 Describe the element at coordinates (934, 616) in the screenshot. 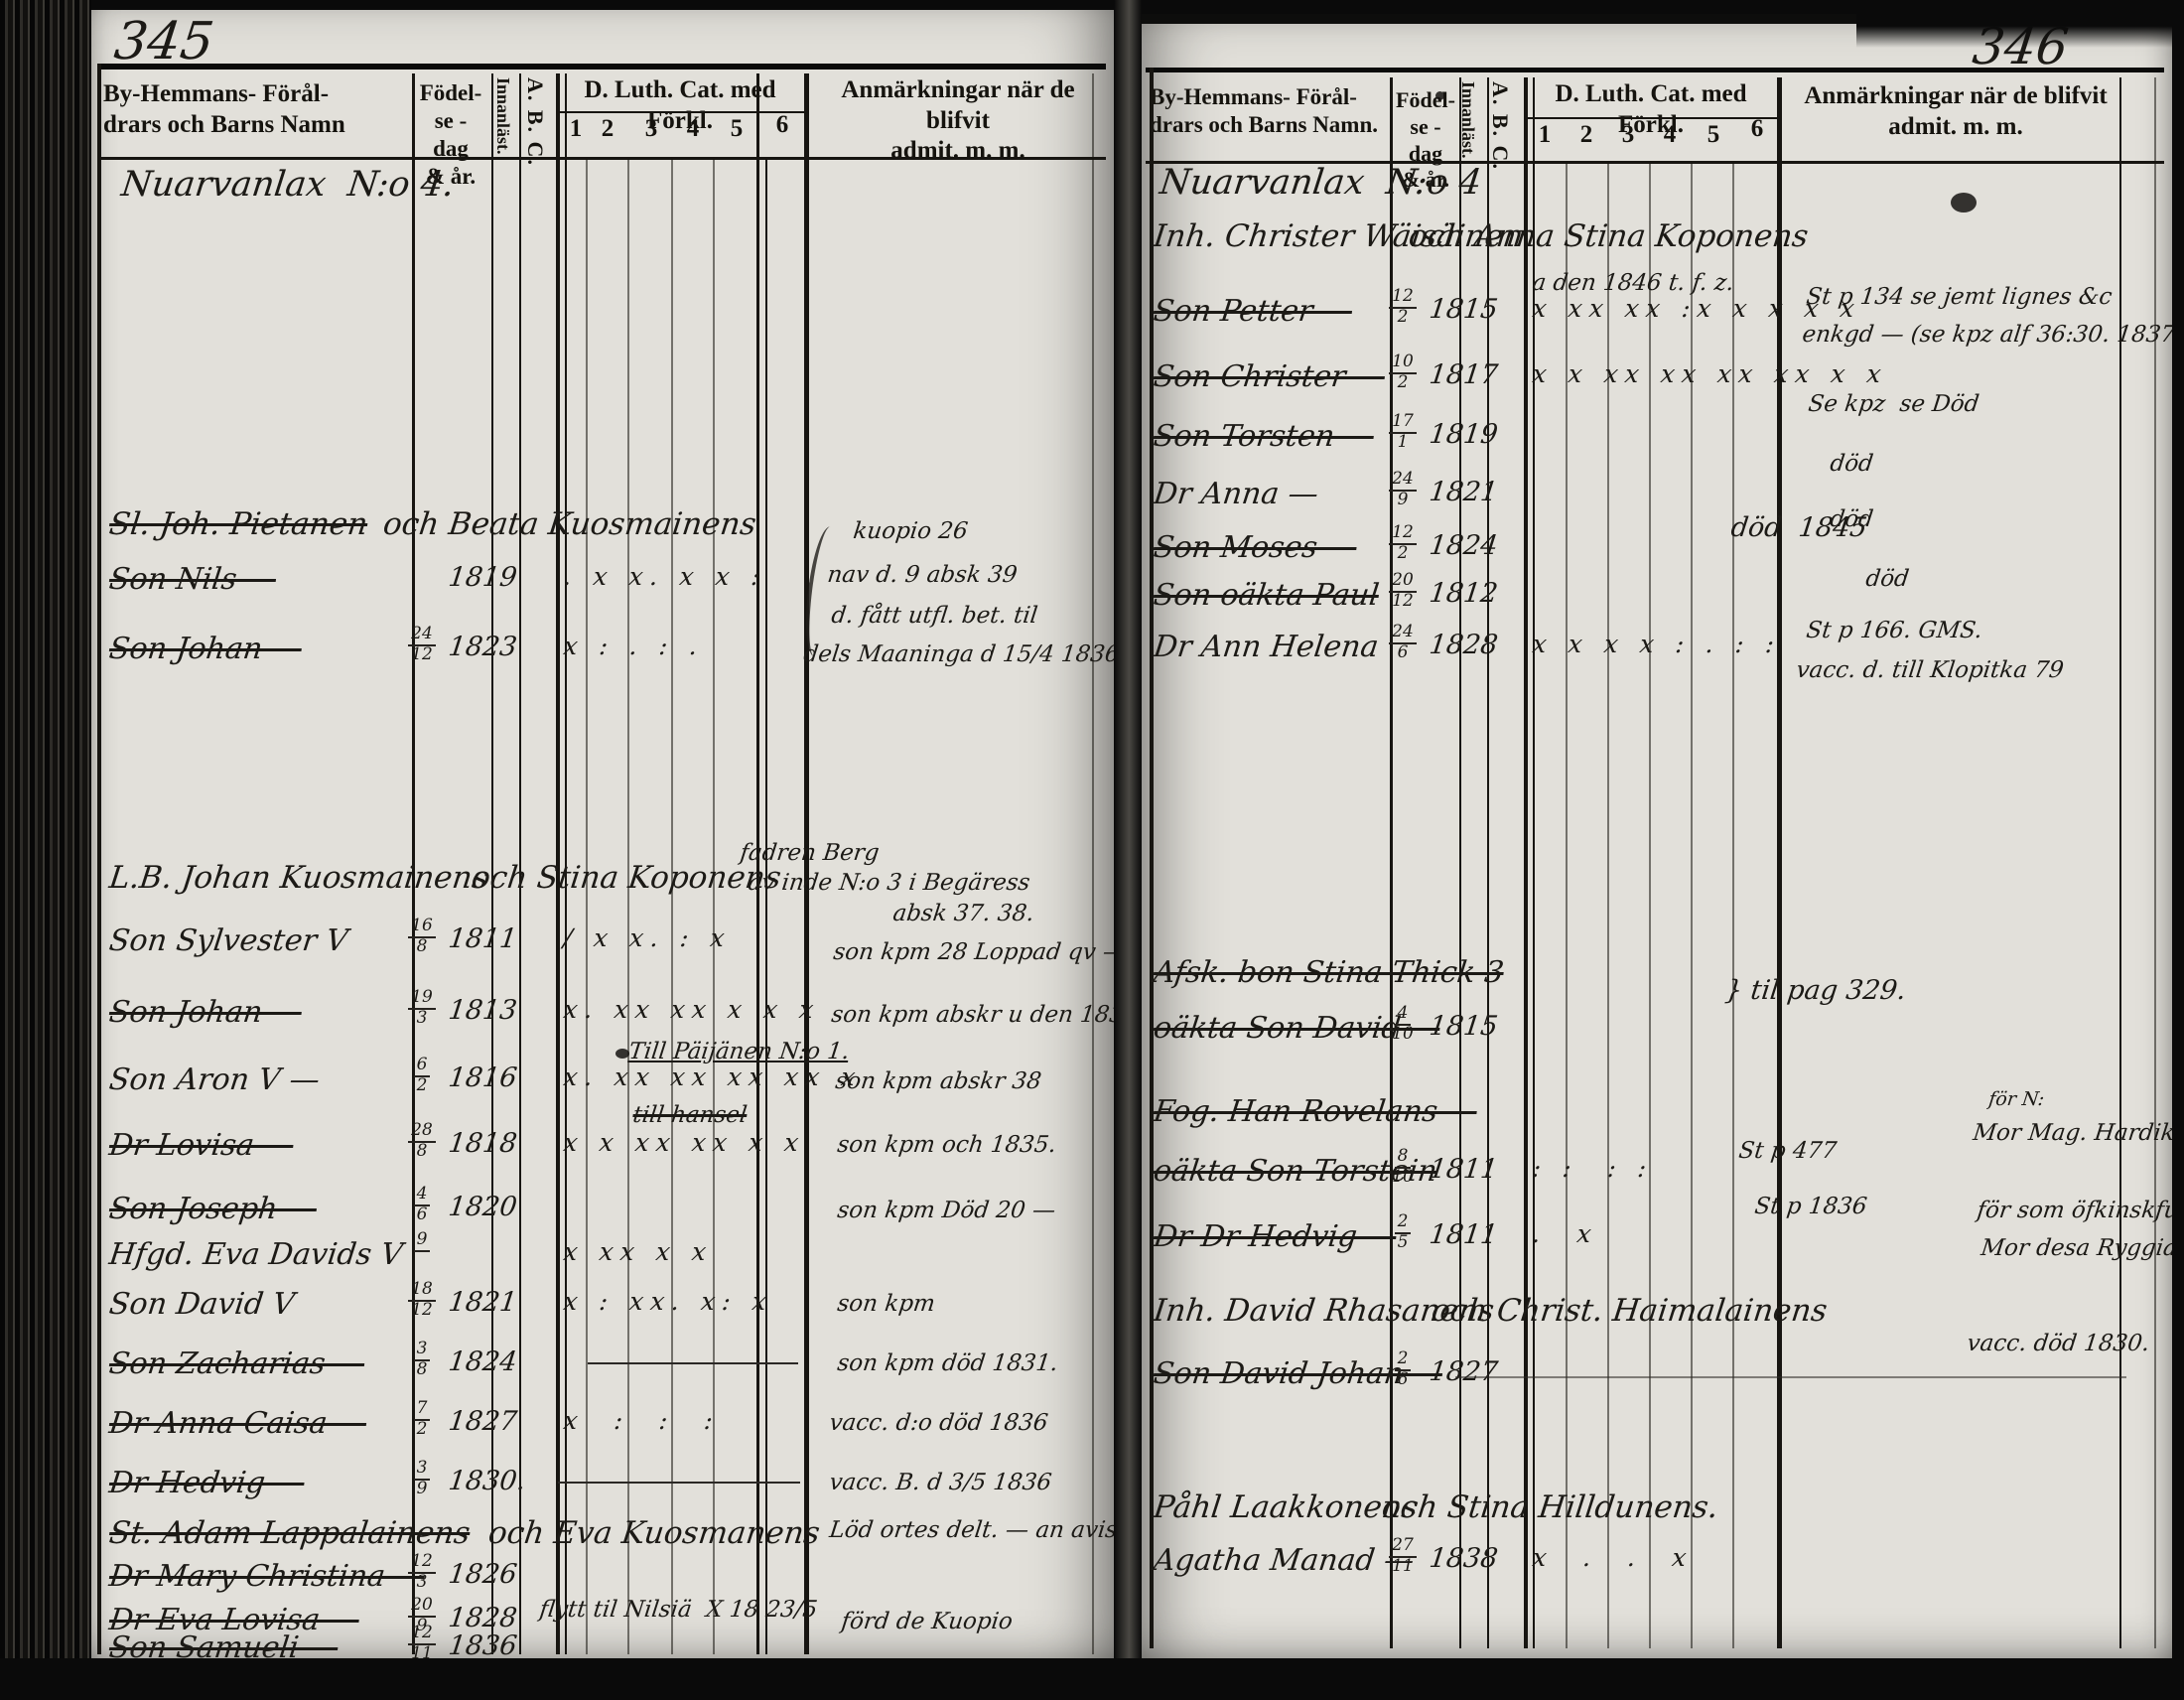

I see `remark-note: d. fått utfl. bet. til` at that location.